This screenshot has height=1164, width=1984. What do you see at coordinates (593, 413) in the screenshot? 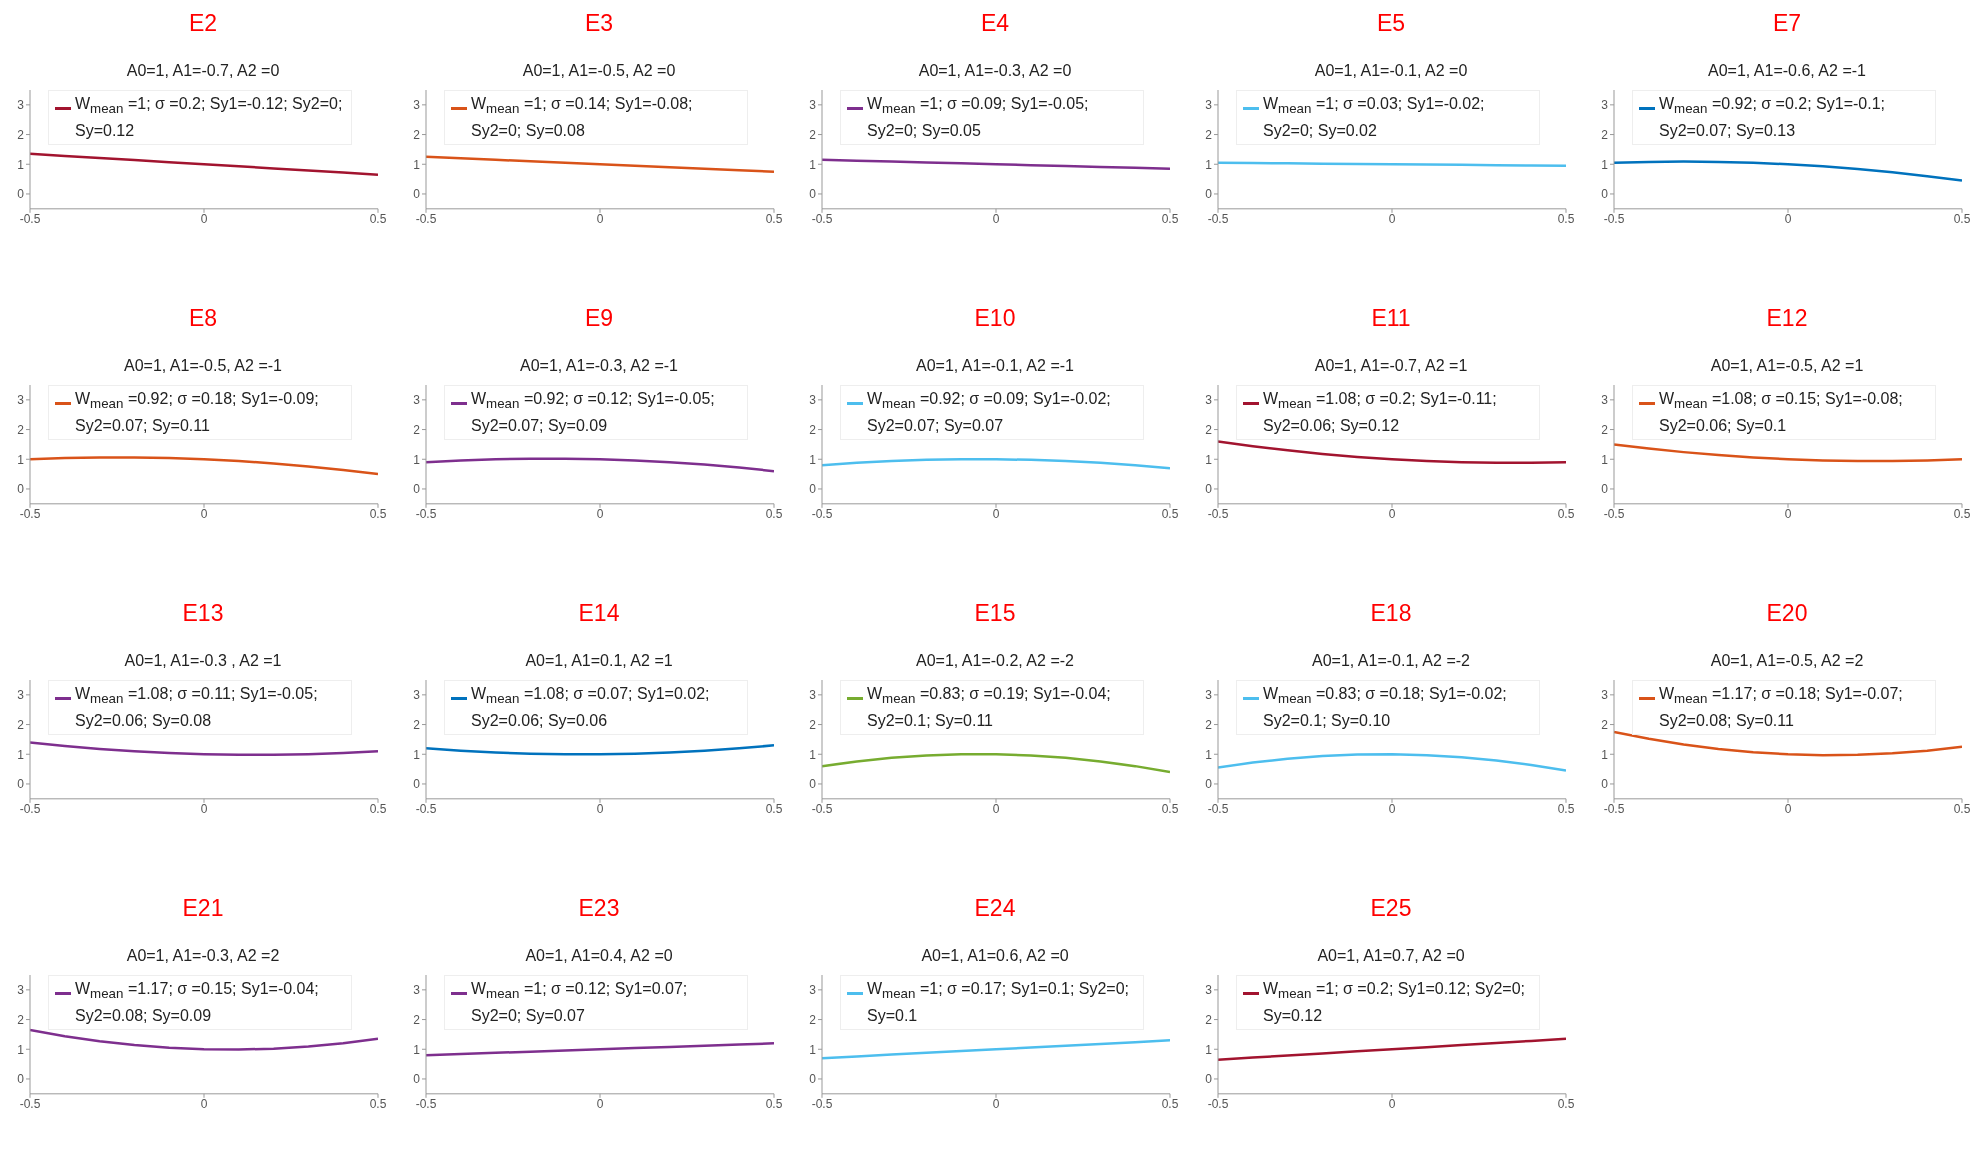
I see `legend-label: W$_{mean}$ =0.92; σ =0.12; Sy1=-0.05; Sy2=0.07; Sy=0.09` at bounding box center [593, 413].